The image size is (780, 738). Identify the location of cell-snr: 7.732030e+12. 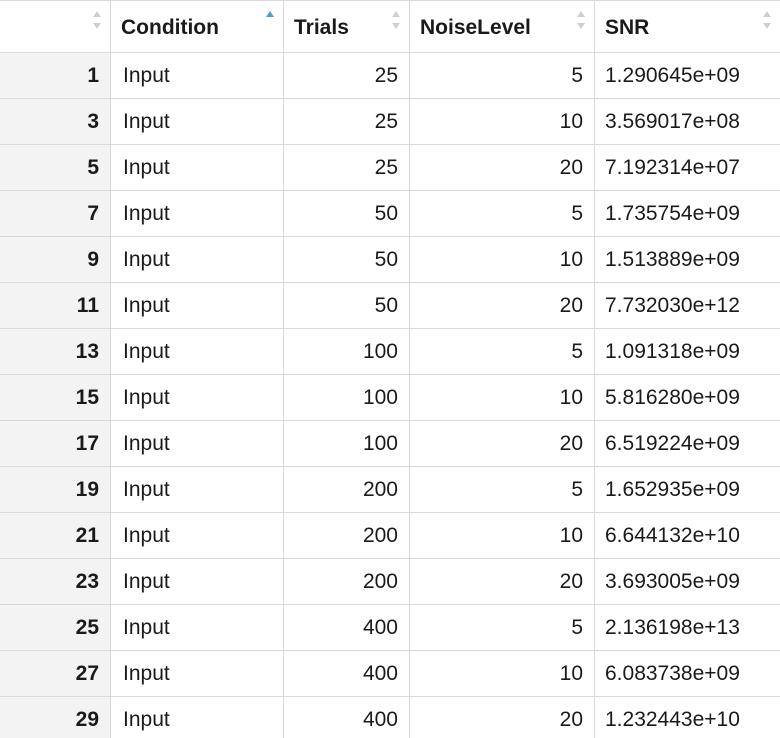
(687, 305).